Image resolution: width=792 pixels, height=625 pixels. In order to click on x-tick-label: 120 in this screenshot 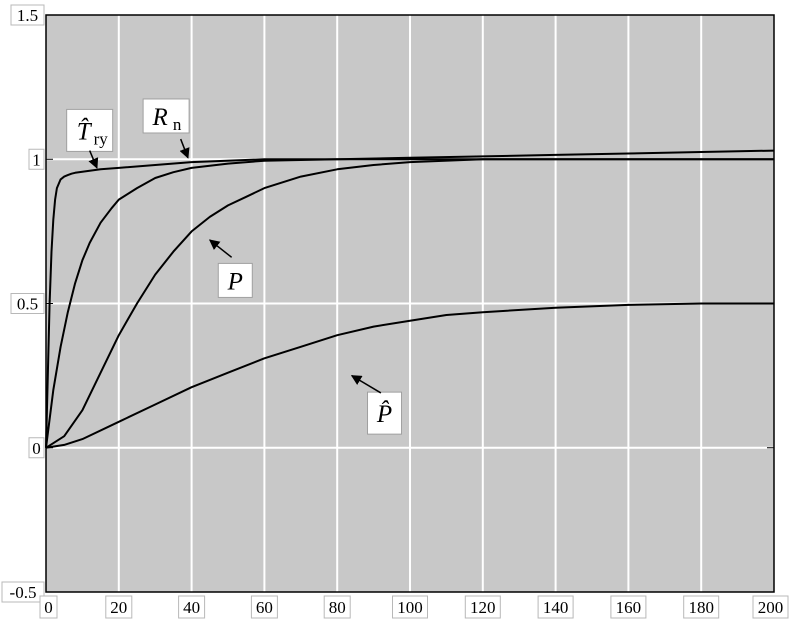, I will do `click(482, 607)`.